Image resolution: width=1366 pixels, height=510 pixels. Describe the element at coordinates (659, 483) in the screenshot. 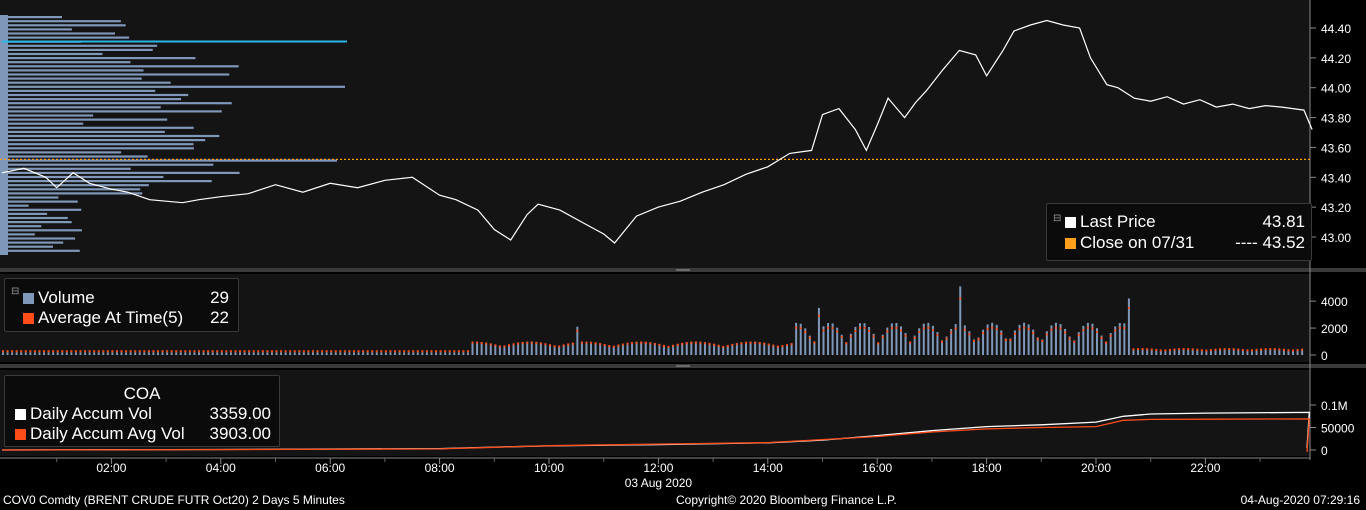

I see `x-date-label: 03 Aug 2020` at that location.